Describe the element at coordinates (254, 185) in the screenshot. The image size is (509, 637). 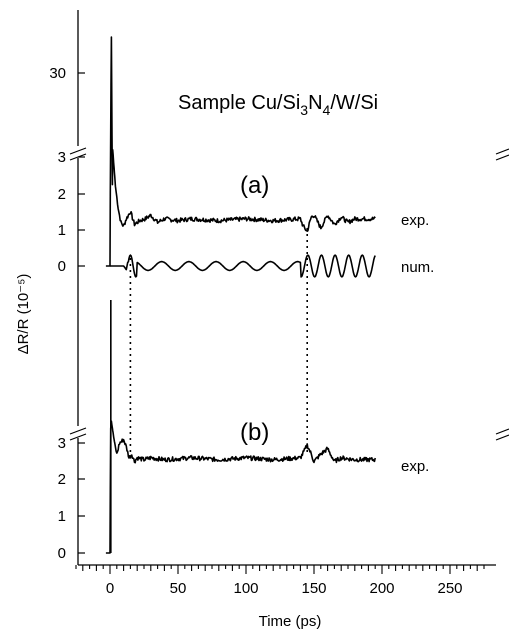
I see `panel-label-a: (a)` at that location.